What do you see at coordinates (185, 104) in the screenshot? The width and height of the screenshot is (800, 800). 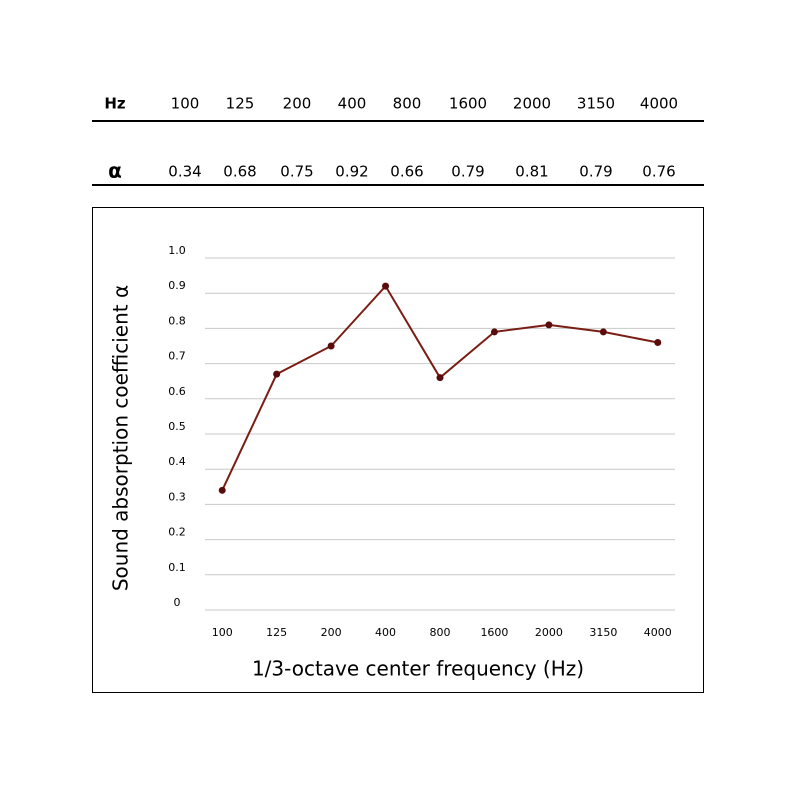 I see `table-cell: 100` at bounding box center [185, 104].